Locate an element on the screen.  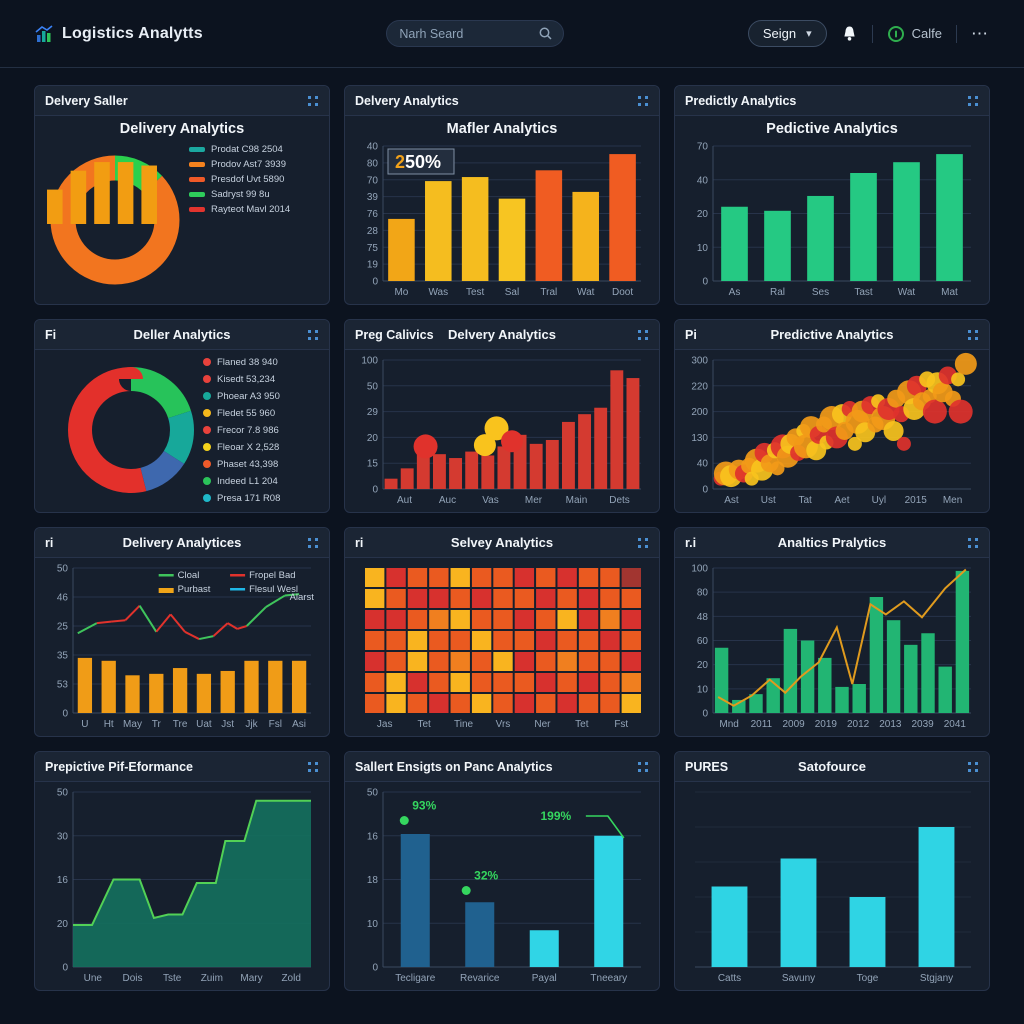
panel-header: ri Delivery Analytices is located at coordinates (182, 543).